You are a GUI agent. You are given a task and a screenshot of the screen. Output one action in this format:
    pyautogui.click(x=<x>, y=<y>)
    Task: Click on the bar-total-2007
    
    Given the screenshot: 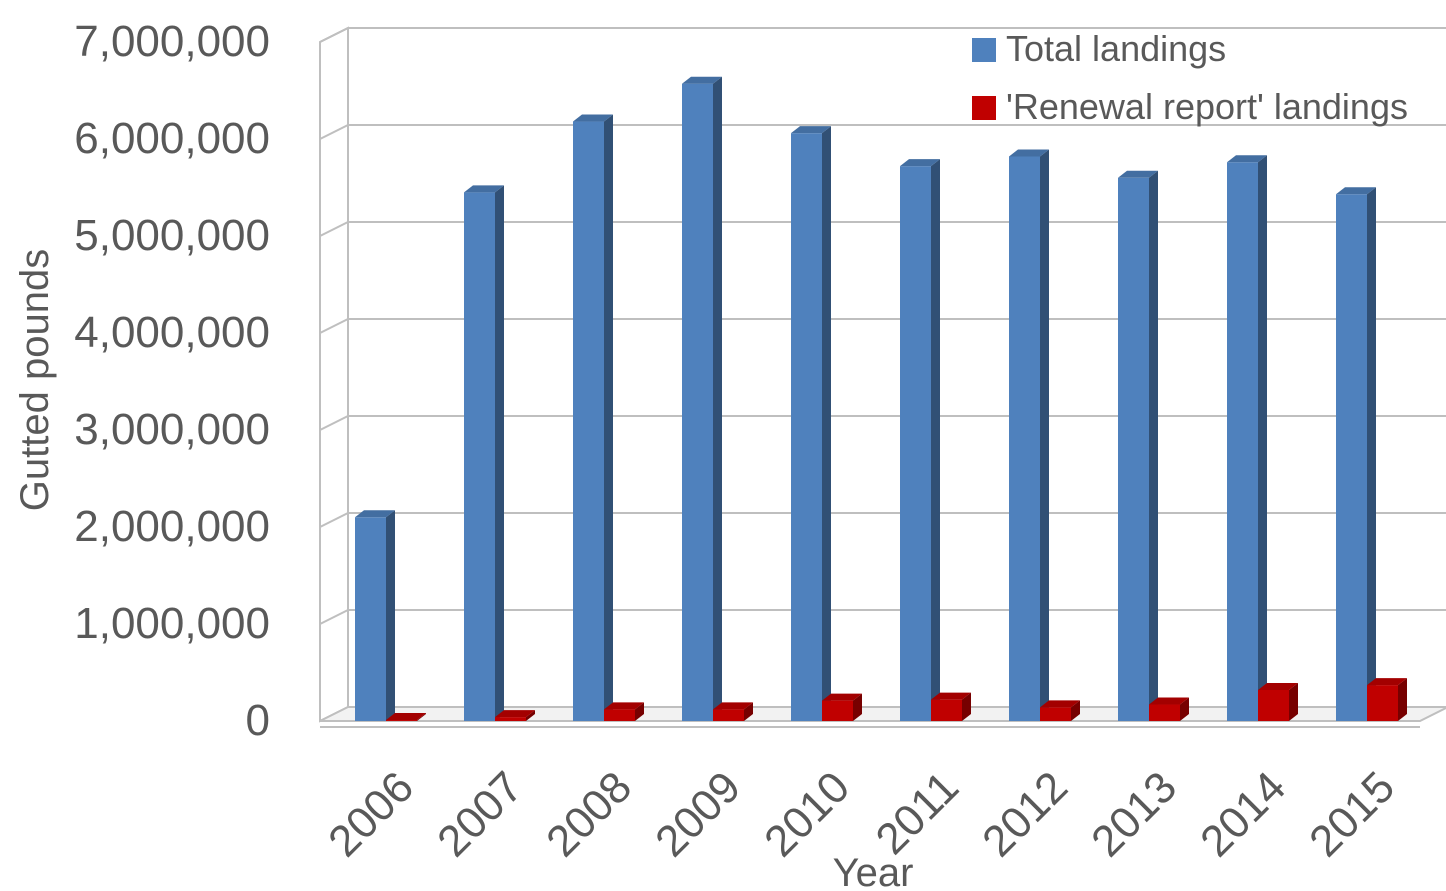 What is the action you would take?
    pyautogui.click(x=484, y=453)
    